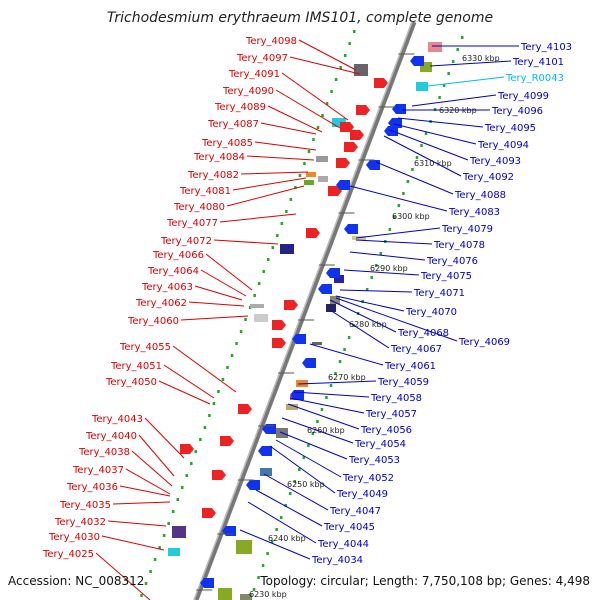 The height and width of the screenshot is (600, 600). Describe the element at coordinates (355, 511) in the screenshot. I see `gene-label-right: Tery_4047` at that location.